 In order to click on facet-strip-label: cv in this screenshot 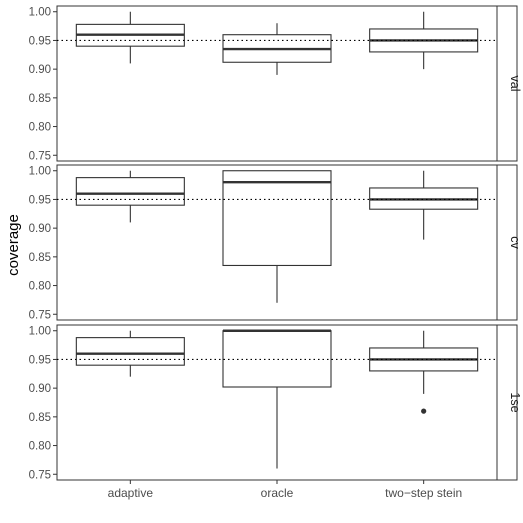, I will do `click(515, 242)`.